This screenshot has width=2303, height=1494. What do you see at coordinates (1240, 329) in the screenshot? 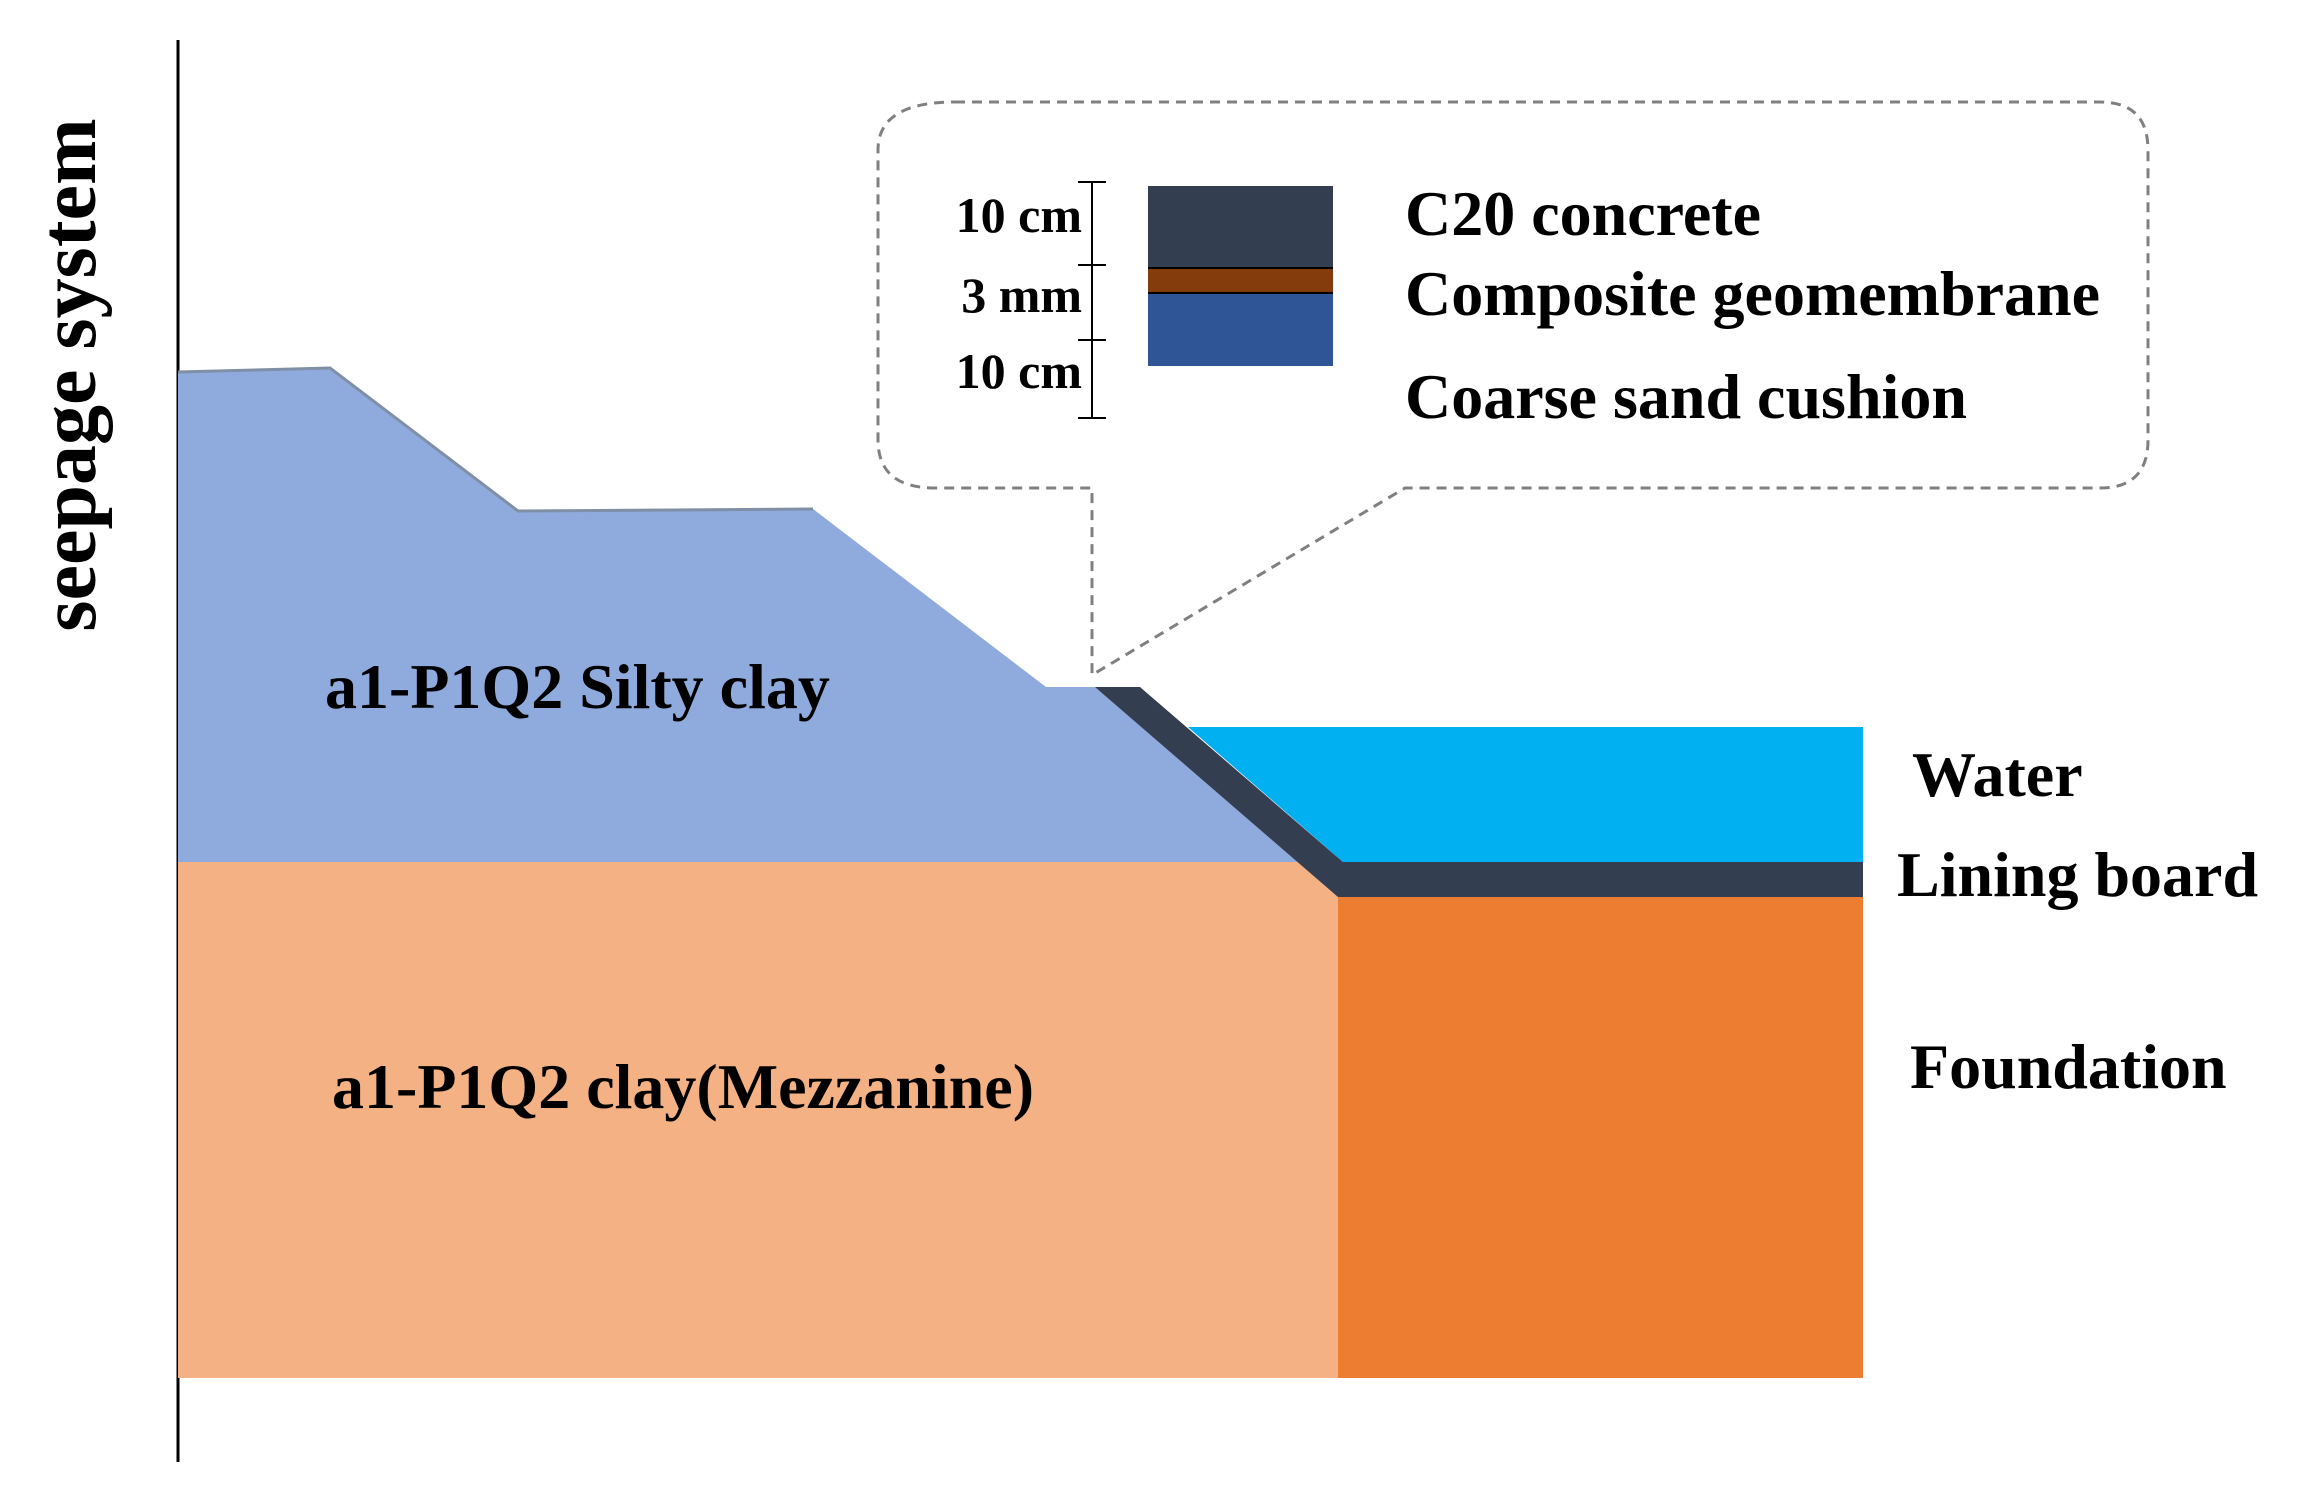
I see `sand-cushion-swatch` at bounding box center [1240, 329].